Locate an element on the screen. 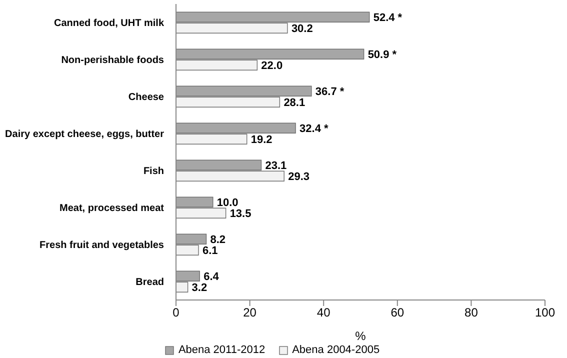 Image resolution: width=567 pixels, height=358 pixels. data-label: 30.2 is located at coordinates (302, 28).